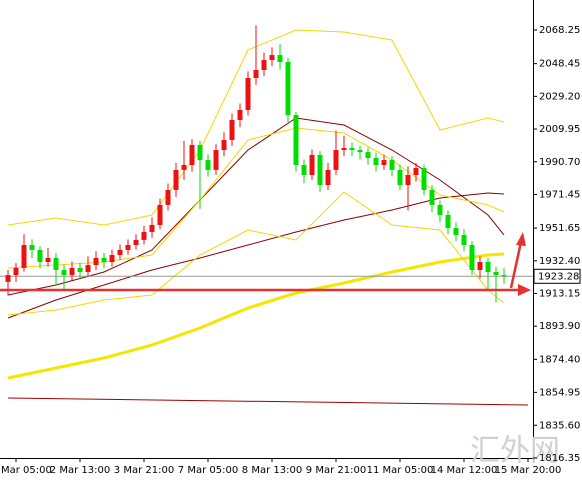  I want to click on x-tick-label: 3 Mar 21:00, so click(144, 470).